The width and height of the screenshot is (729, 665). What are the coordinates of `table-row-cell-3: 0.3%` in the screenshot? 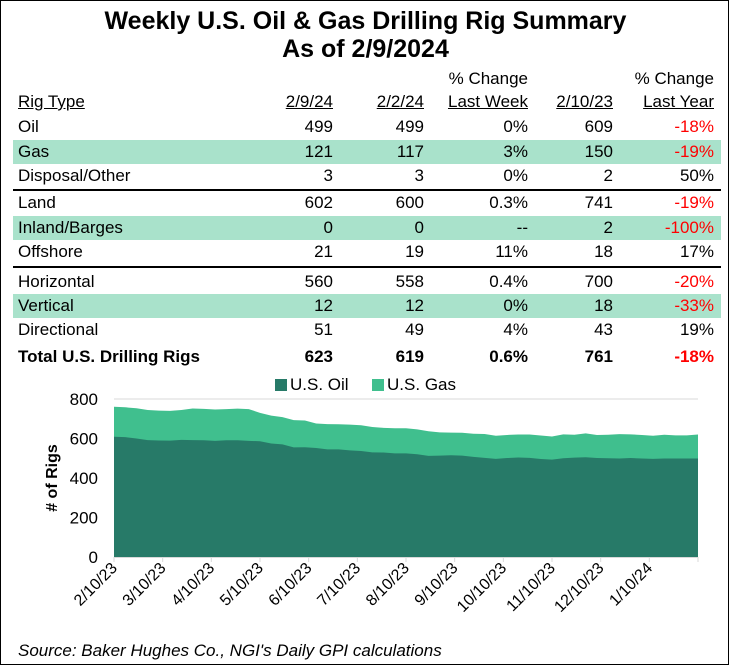 It's located at (508, 202).